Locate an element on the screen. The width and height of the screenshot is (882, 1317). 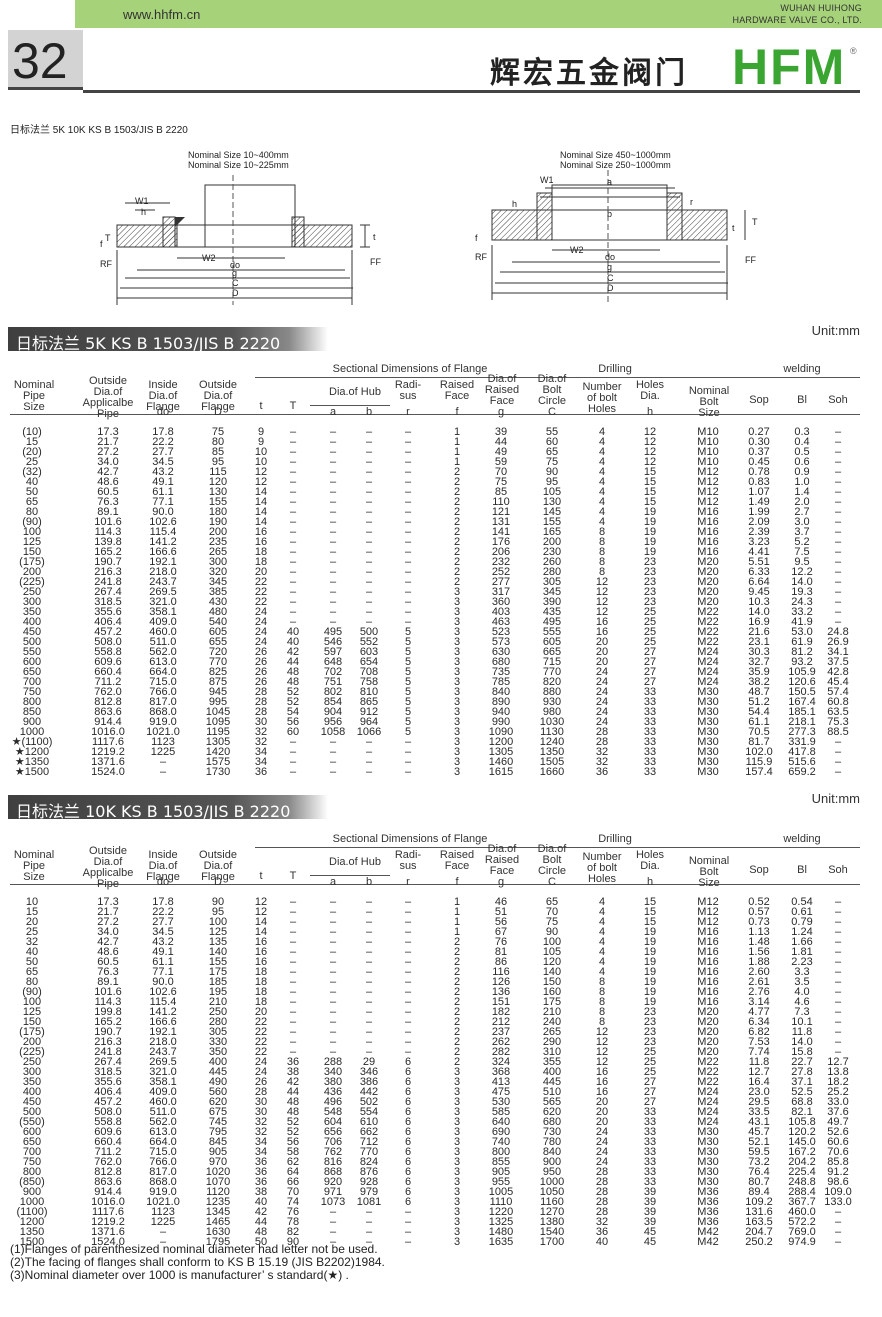
table-cell: ★(1100) is located at coordinates (32, 742).